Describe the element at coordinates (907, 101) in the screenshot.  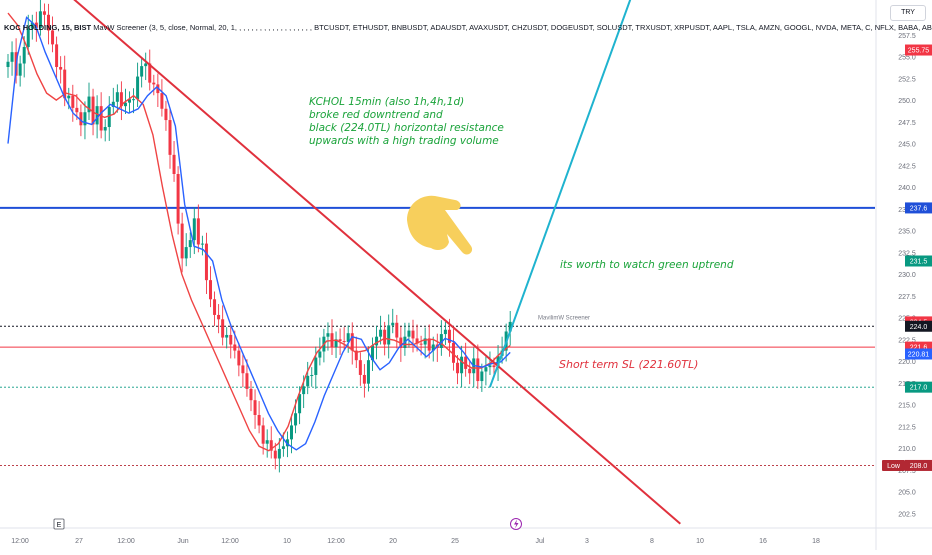
I see `y-tick-250: 250.0` at that location.